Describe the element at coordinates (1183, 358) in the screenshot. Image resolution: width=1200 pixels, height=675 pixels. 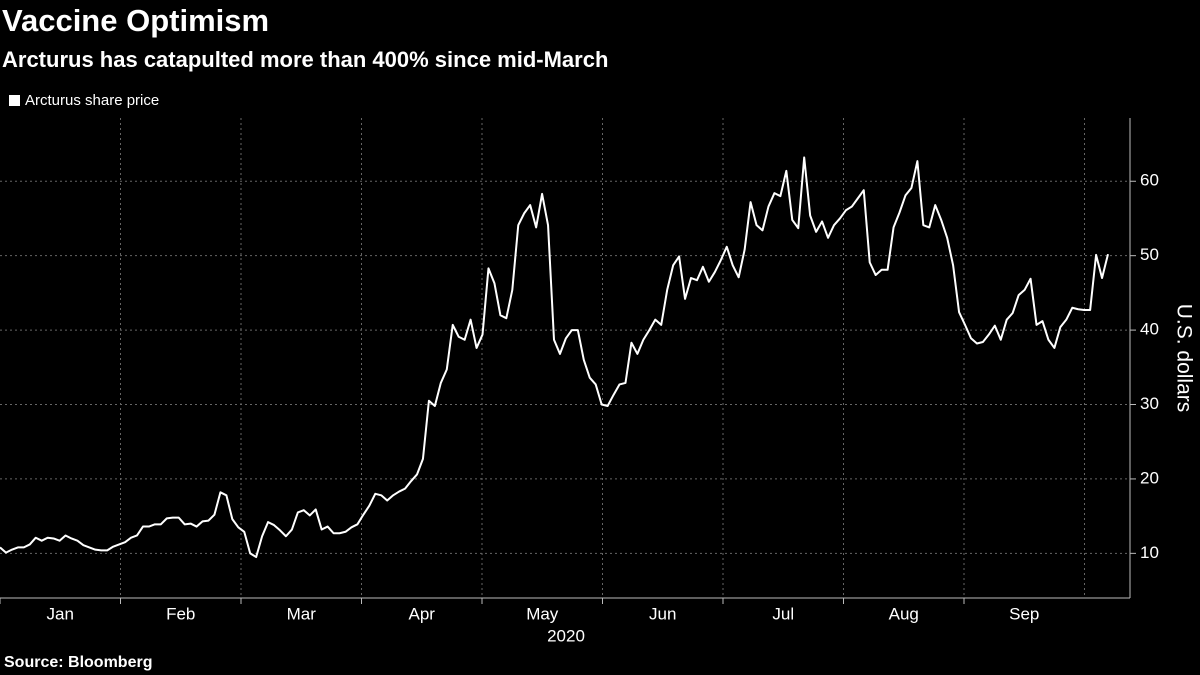
I see `y-axis-label: U.S. dollars` at that location.